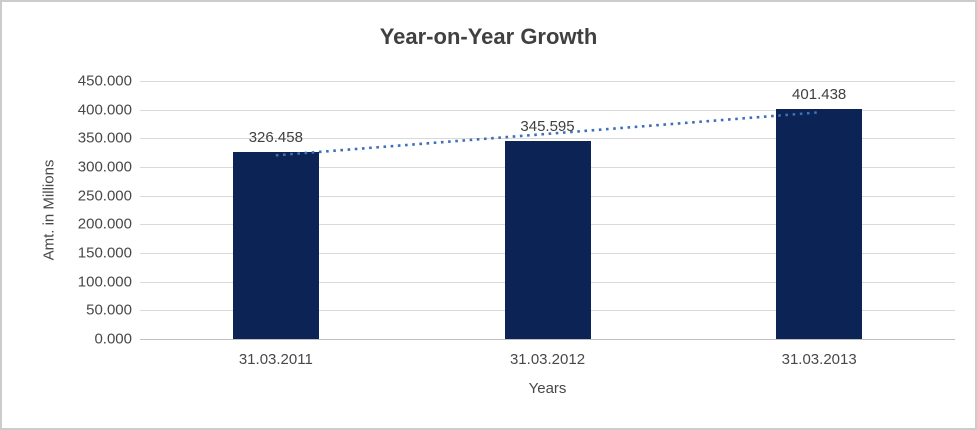  Describe the element at coordinates (275, 137) in the screenshot. I see `bar-data-label: 326.458` at that location.